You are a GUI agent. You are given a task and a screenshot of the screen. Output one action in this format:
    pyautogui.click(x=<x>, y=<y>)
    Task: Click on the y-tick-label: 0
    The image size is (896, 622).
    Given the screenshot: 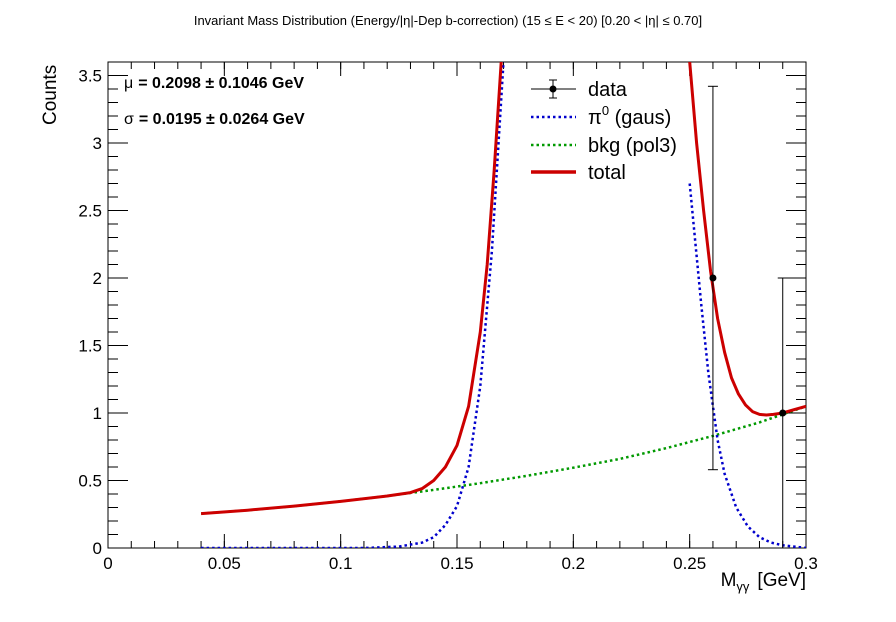 What is the action you would take?
    pyautogui.click(x=97, y=548)
    